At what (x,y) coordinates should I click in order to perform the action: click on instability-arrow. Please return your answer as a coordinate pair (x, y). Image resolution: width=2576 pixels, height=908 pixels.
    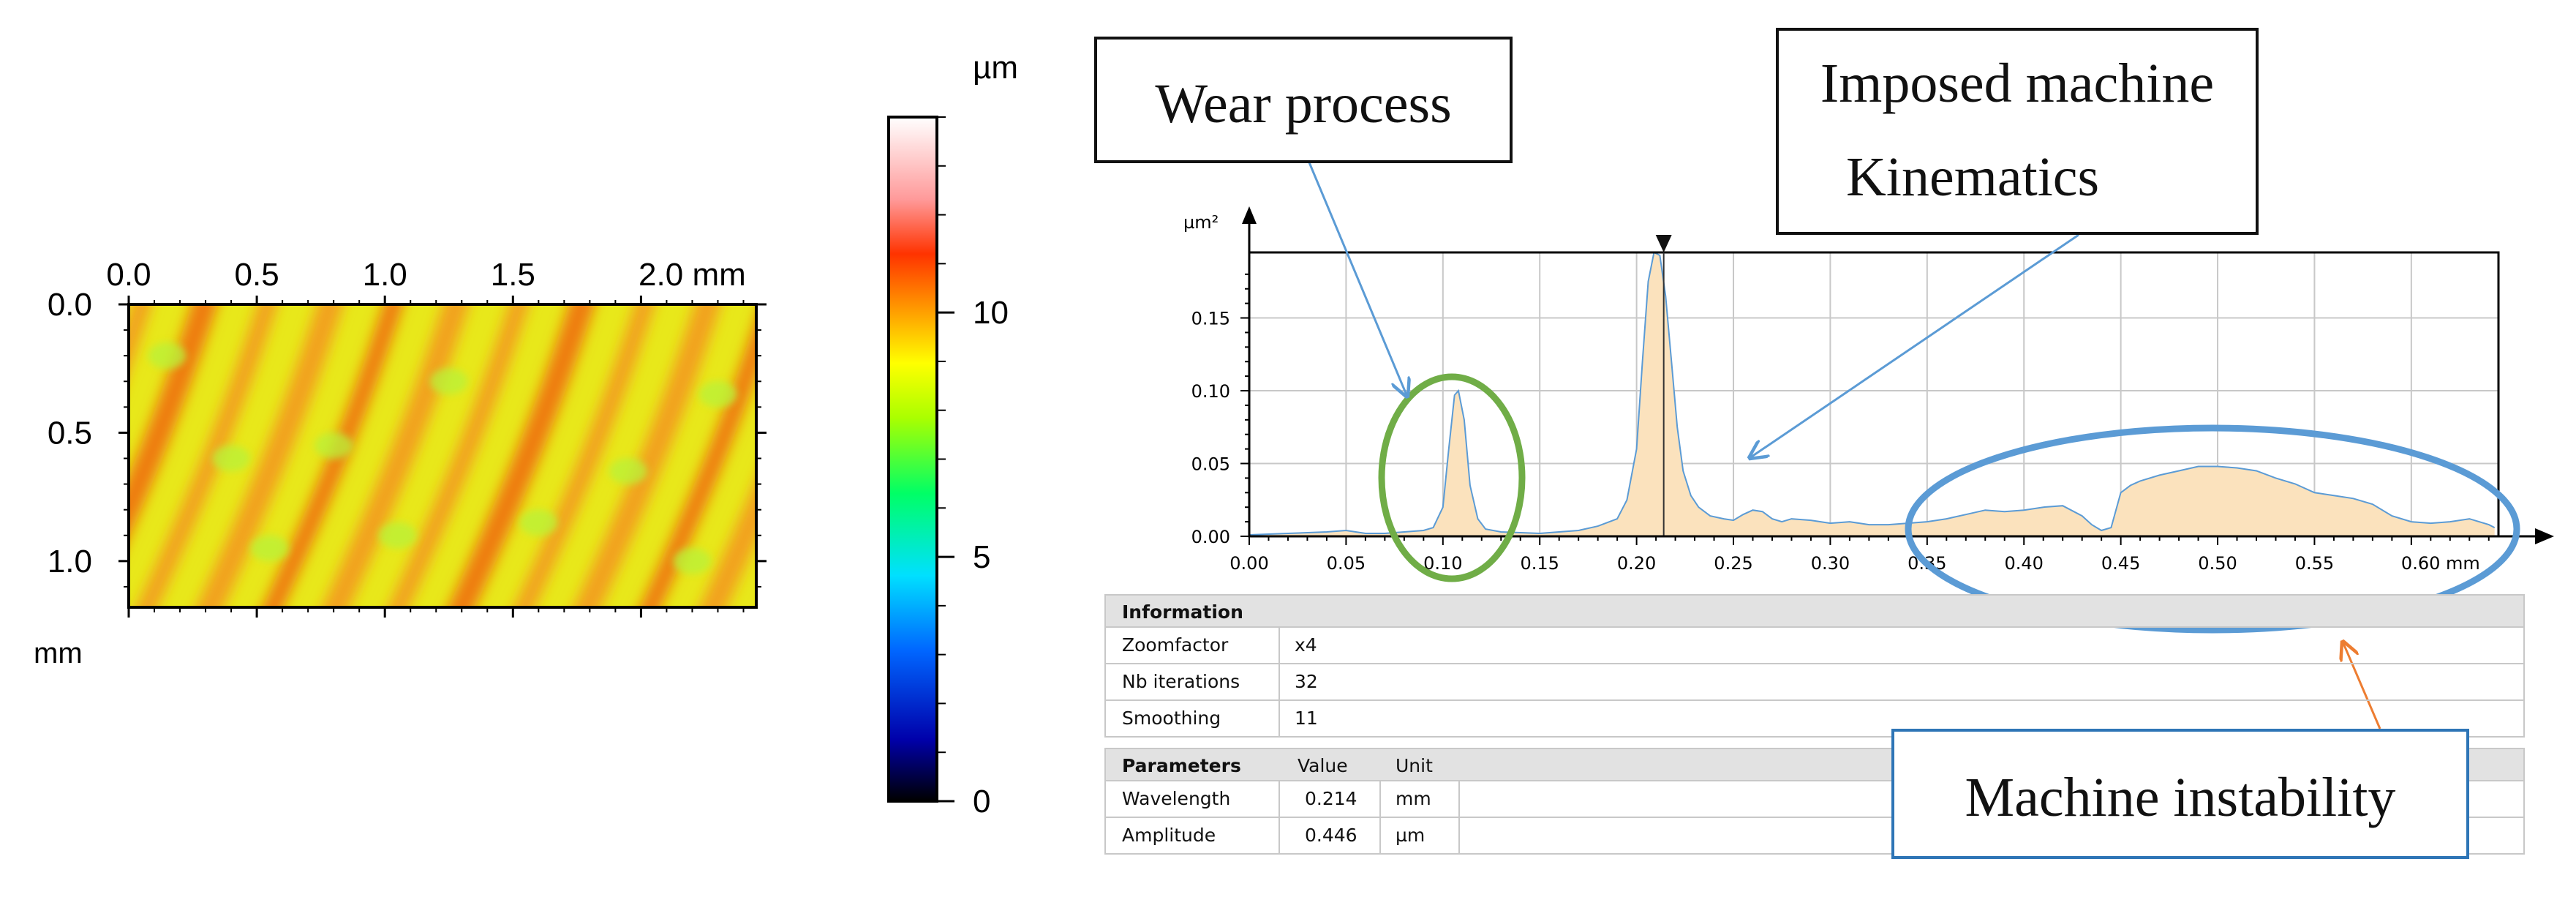
    Looking at the image, I should click on (2362, 685).